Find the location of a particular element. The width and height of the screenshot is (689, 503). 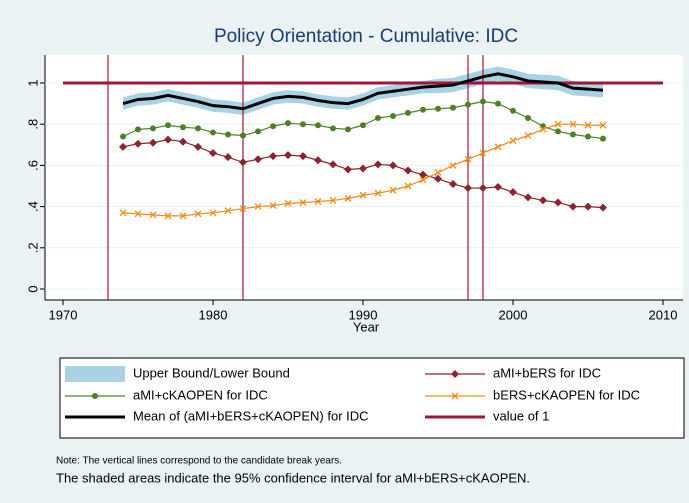

x-tick-label: 1980 is located at coordinates (213, 314).